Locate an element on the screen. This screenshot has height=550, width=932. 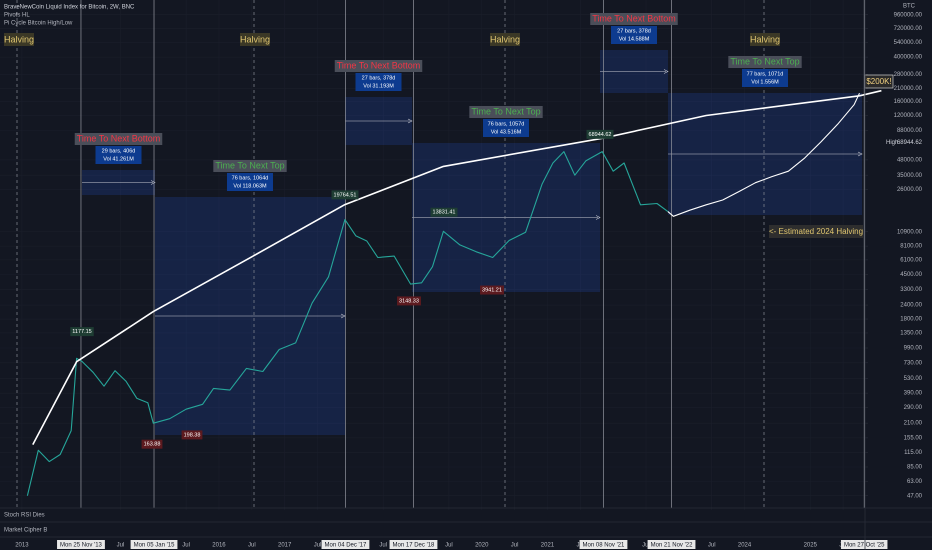
x-tick-label: Mon 04 Dec '17 is located at coordinates (346, 546).